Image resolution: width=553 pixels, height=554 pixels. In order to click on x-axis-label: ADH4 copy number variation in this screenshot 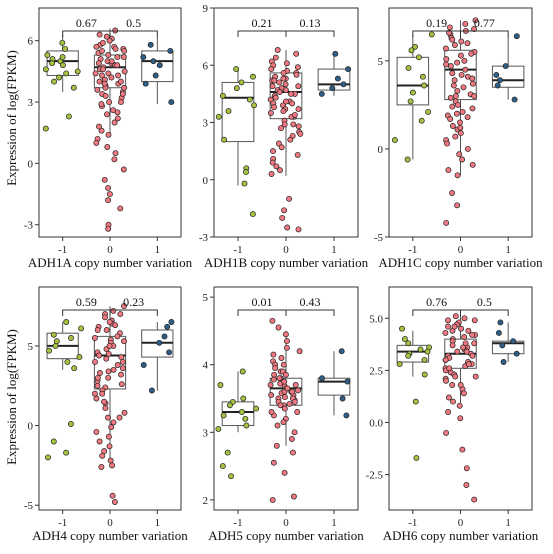, I will do `click(110, 535)`.